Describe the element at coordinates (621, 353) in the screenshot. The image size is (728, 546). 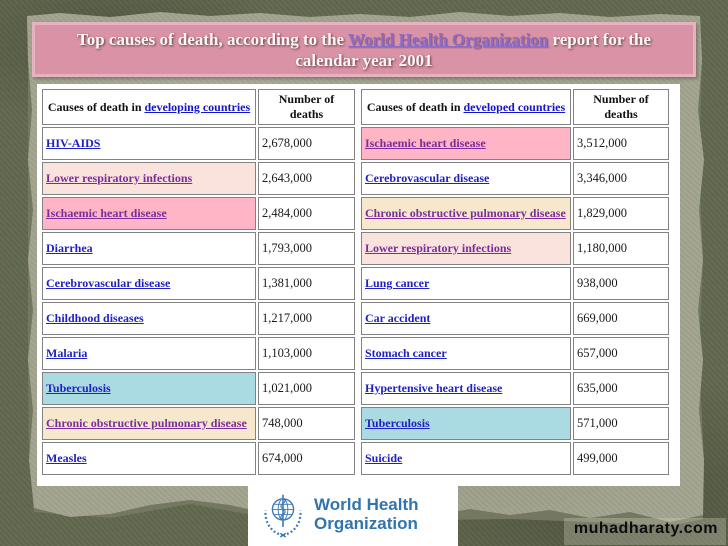
I see `developed-deaths-value: 657,000` at that location.